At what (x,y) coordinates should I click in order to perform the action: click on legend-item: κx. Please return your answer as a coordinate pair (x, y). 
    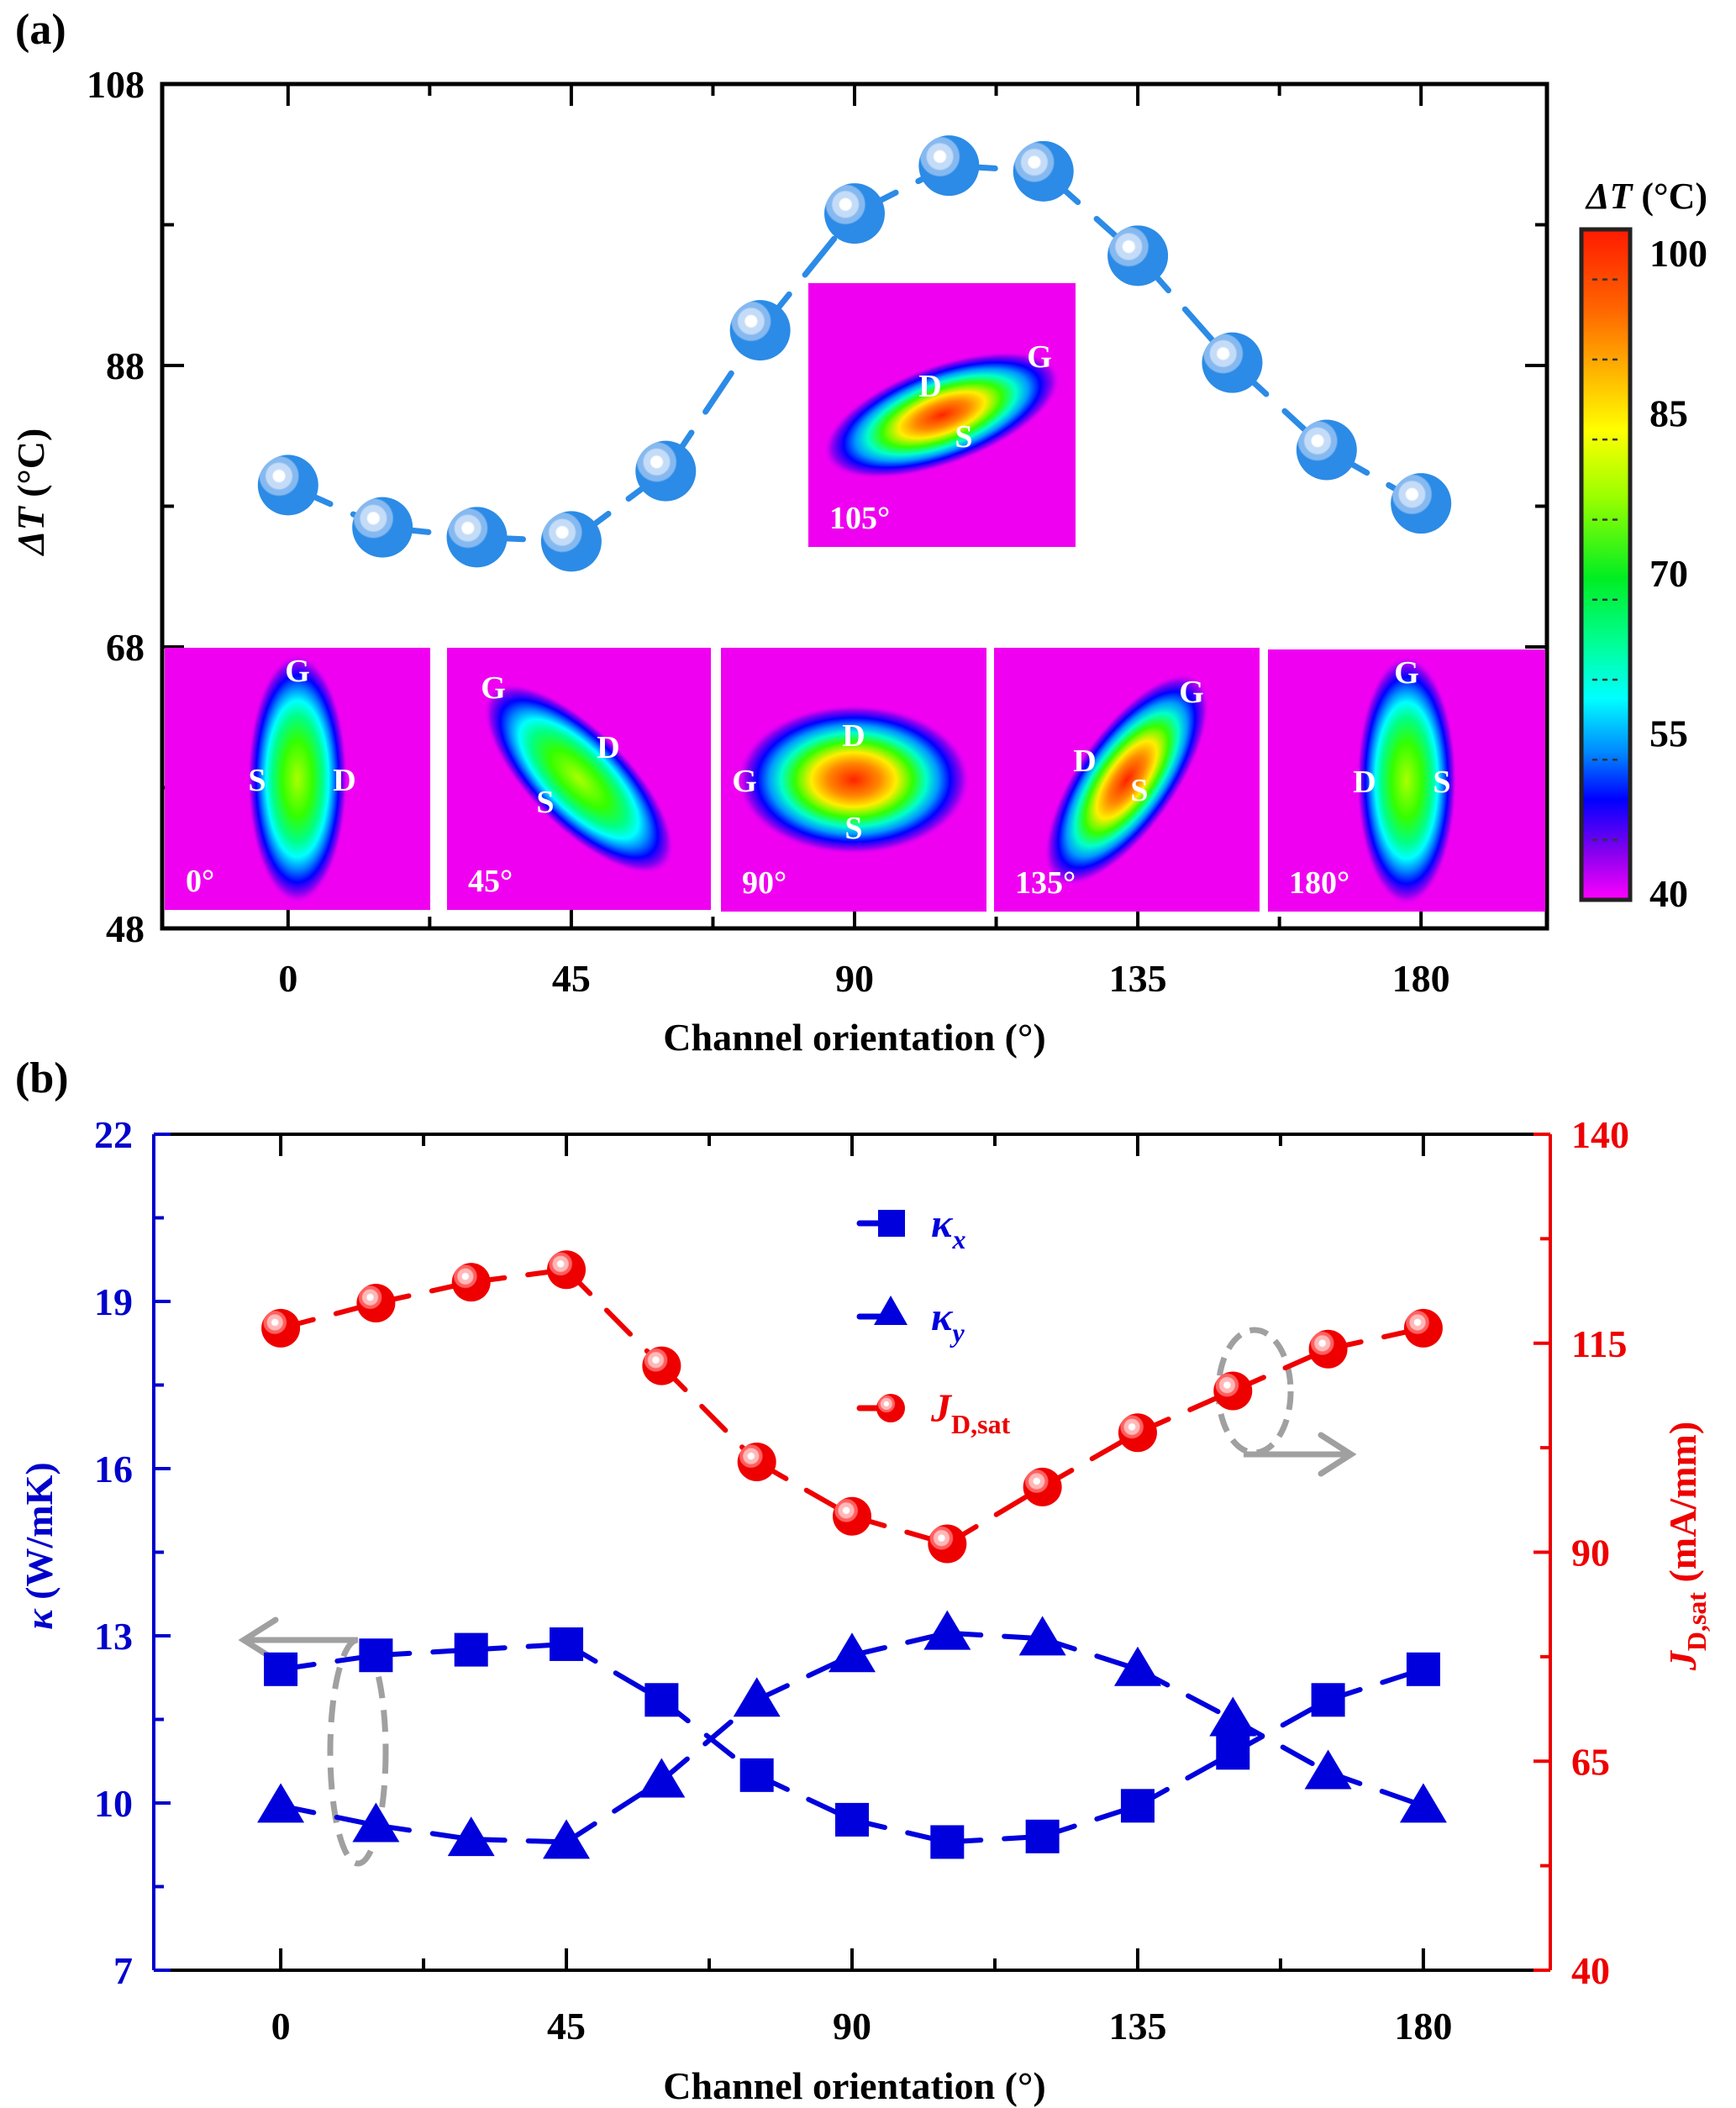
    Looking at the image, I should click on (910, 1227).